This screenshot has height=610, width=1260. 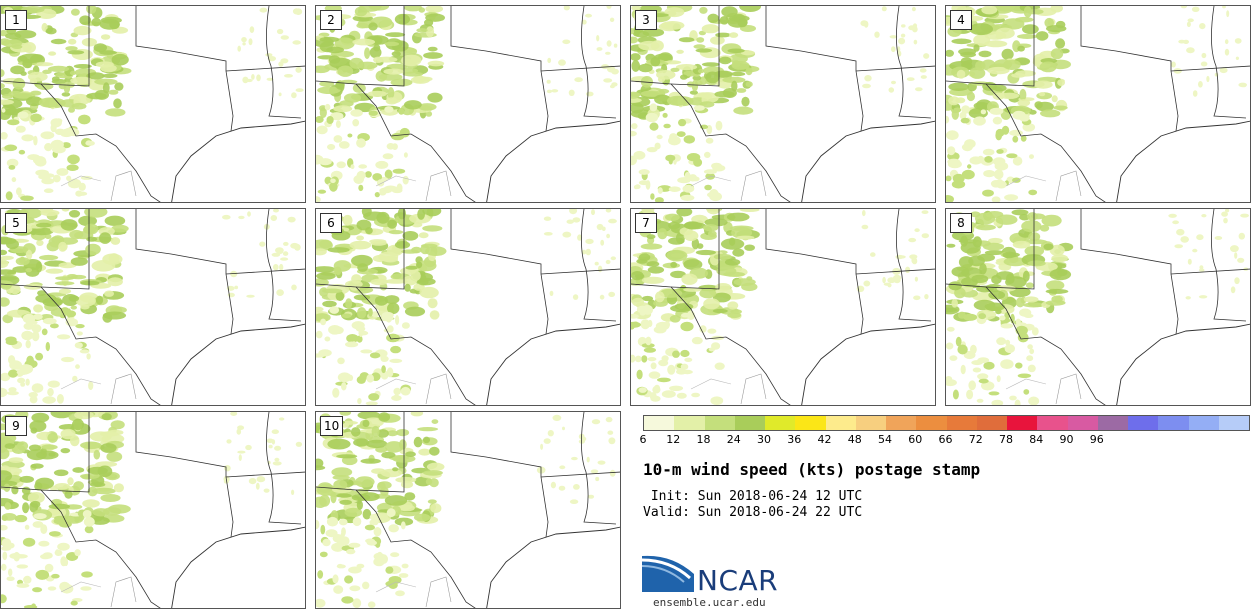 I want to click on colorbar-tick-label: 72, so click(x=975, y=439).